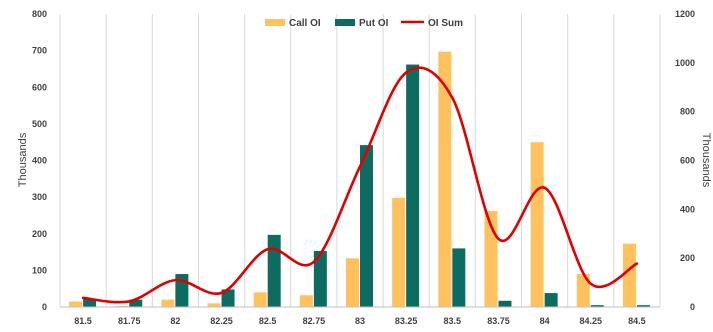 This screenshot has width=713, height=332. Describe the element at coordinates (545, 321) in the screenshot. I see `x-tick-label: 84` at that location.